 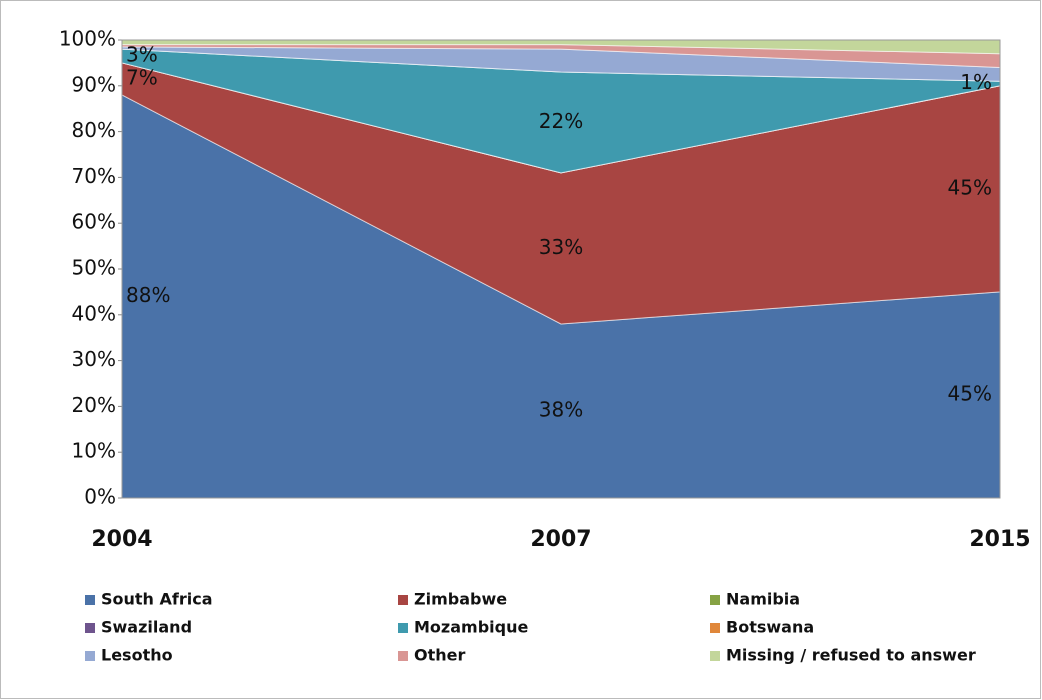 What do you see at coordinates (561, 121) in the screenshot?
I see `data-label: 22%` at bounding box center [561, 121].